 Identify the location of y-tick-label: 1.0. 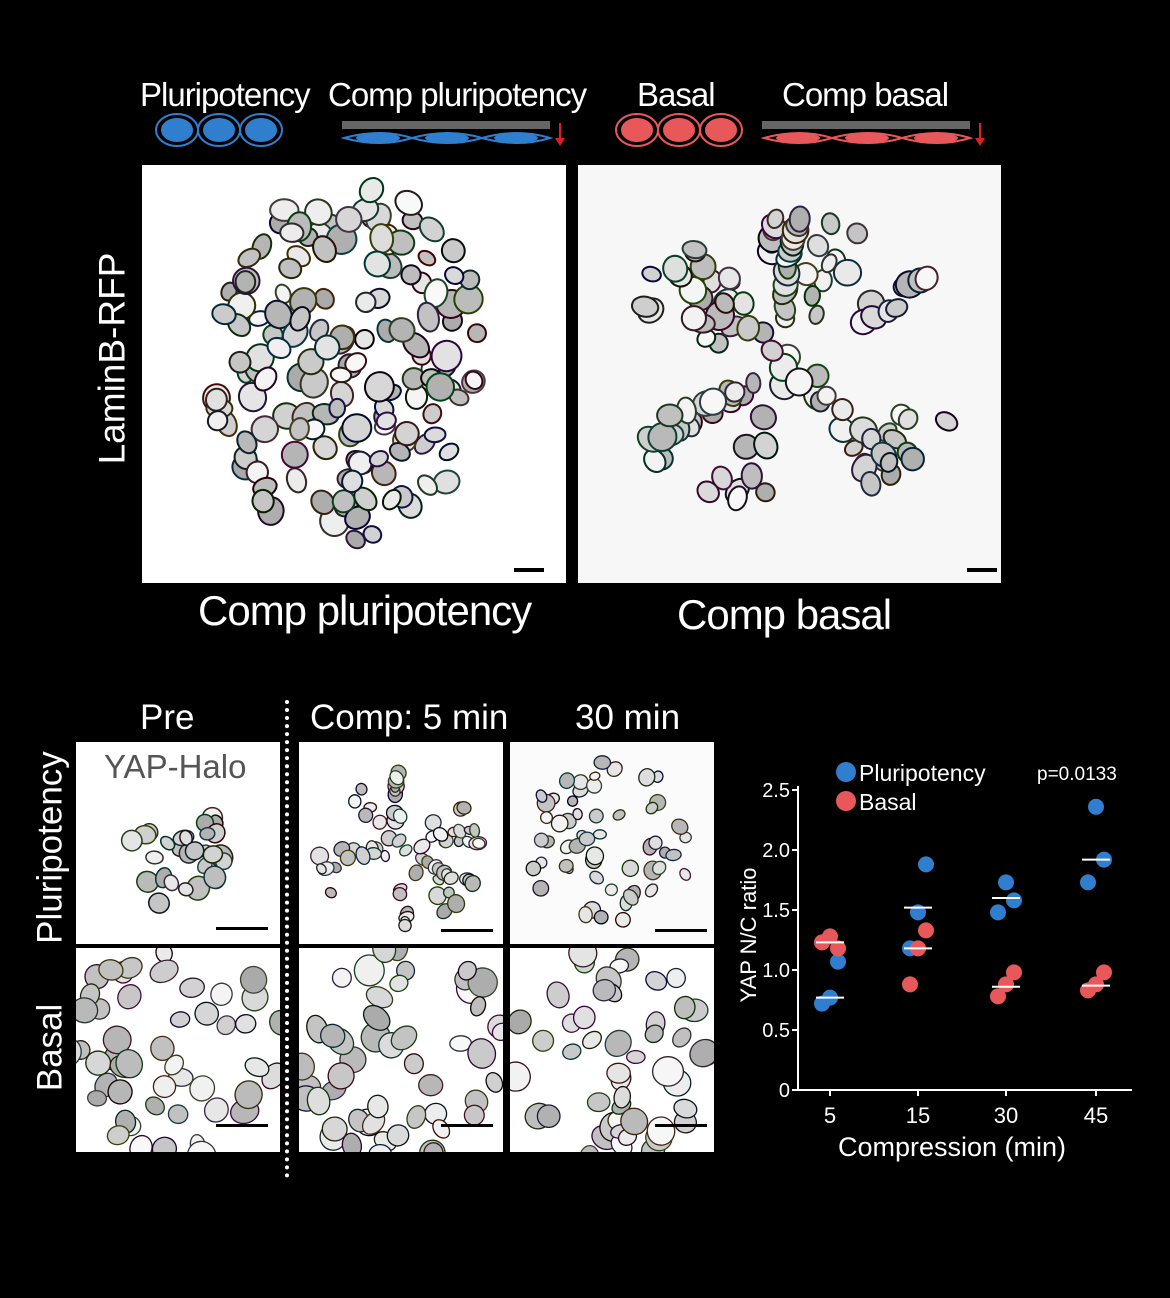
(776, 971).